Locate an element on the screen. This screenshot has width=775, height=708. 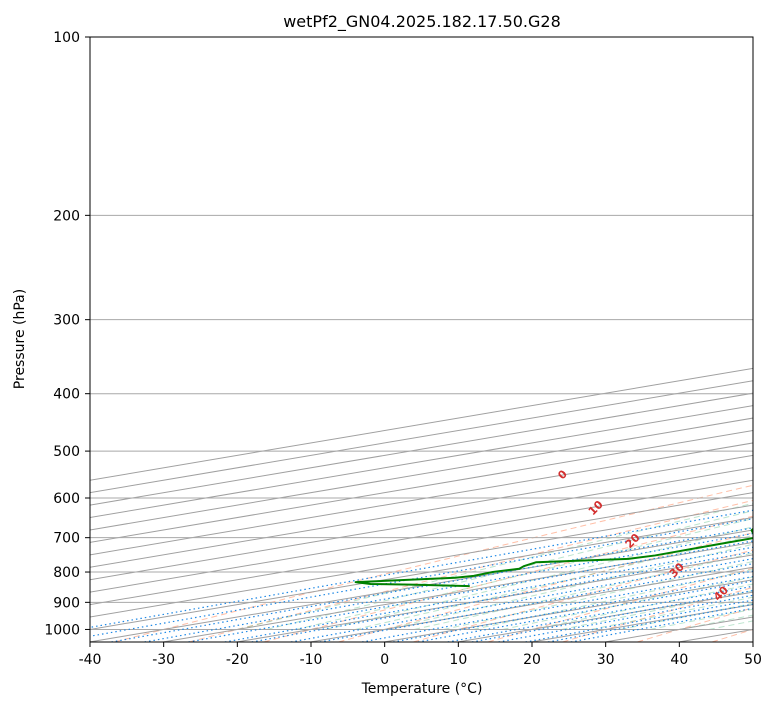
y-tick-label: 700 is located at coordinates (66, 539).